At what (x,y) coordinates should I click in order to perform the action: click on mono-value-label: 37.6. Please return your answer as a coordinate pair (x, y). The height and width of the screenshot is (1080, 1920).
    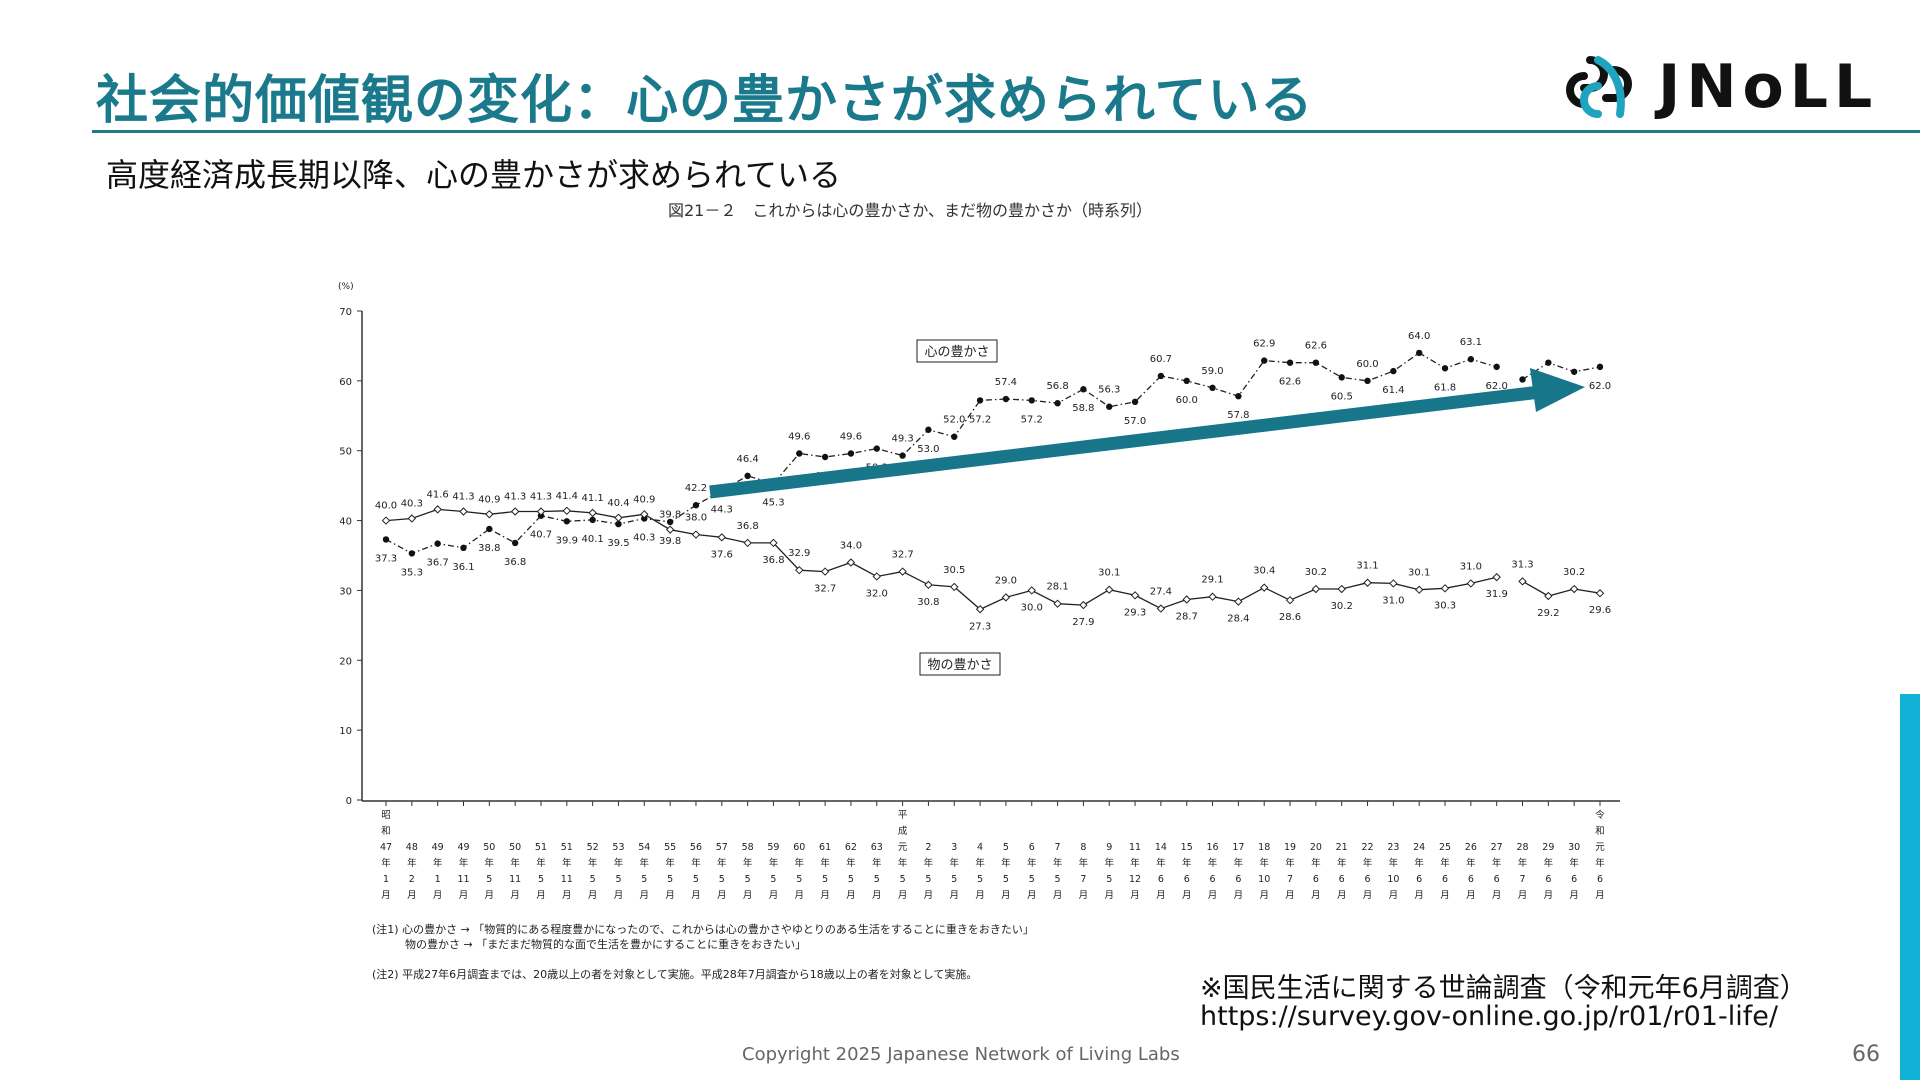
    Looking at the image, I should click on (722, 554).